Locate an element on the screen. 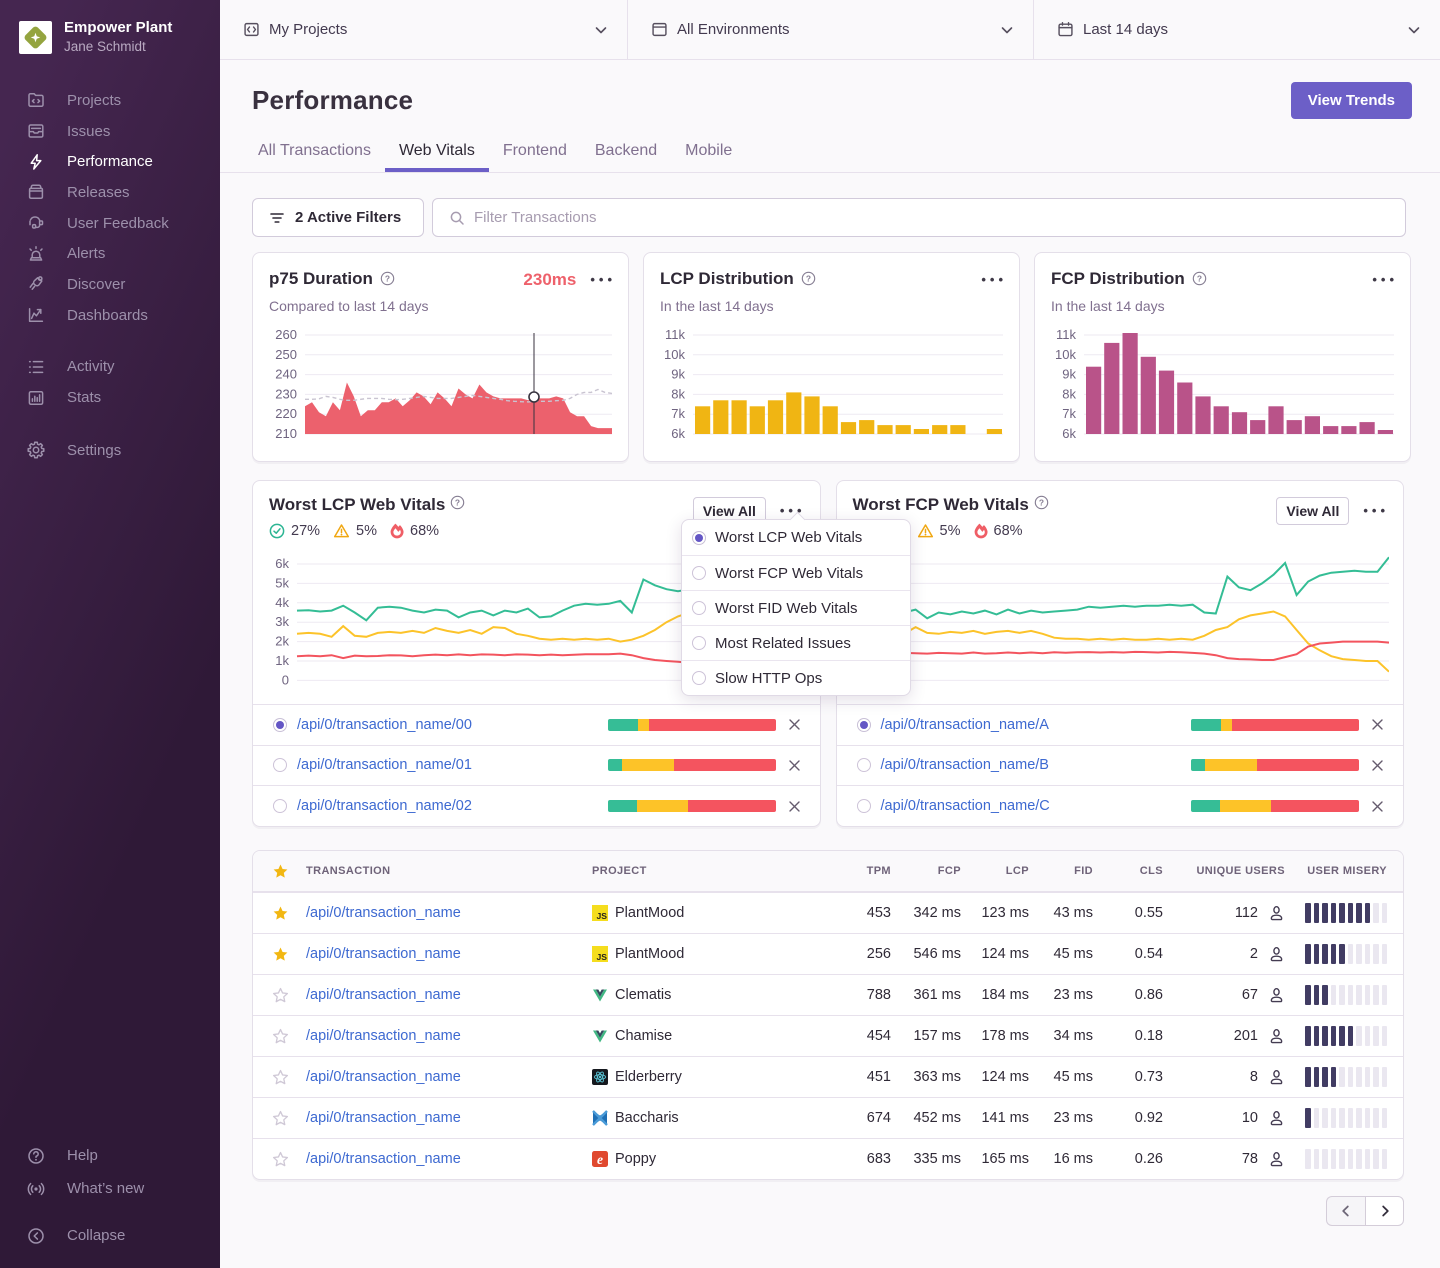  svg-text: 230 is located at coordinates (286, 393).